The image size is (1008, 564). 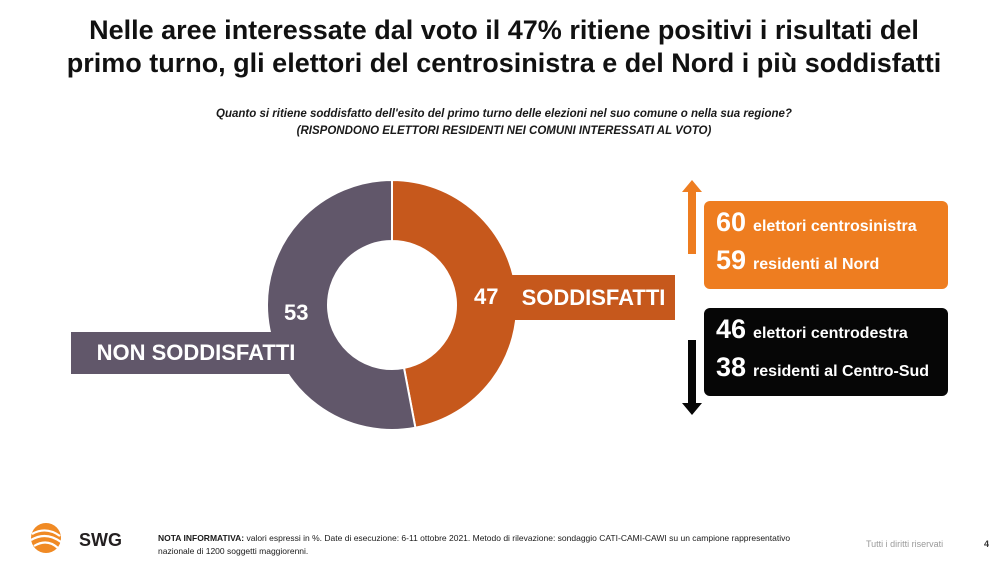 I want to click on page-number: 4, so click(x=987, y=544).